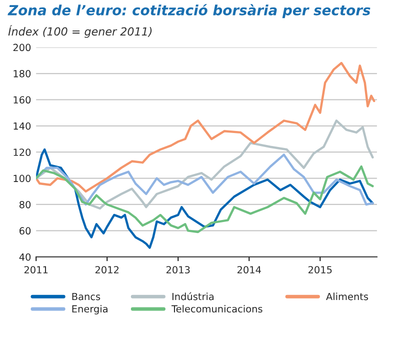 The image size is (401, 338). What do you see at coordinates (320, 270) in the screenshot?
I see `x-tick-label: 2015` at bounding box center [320, 270].